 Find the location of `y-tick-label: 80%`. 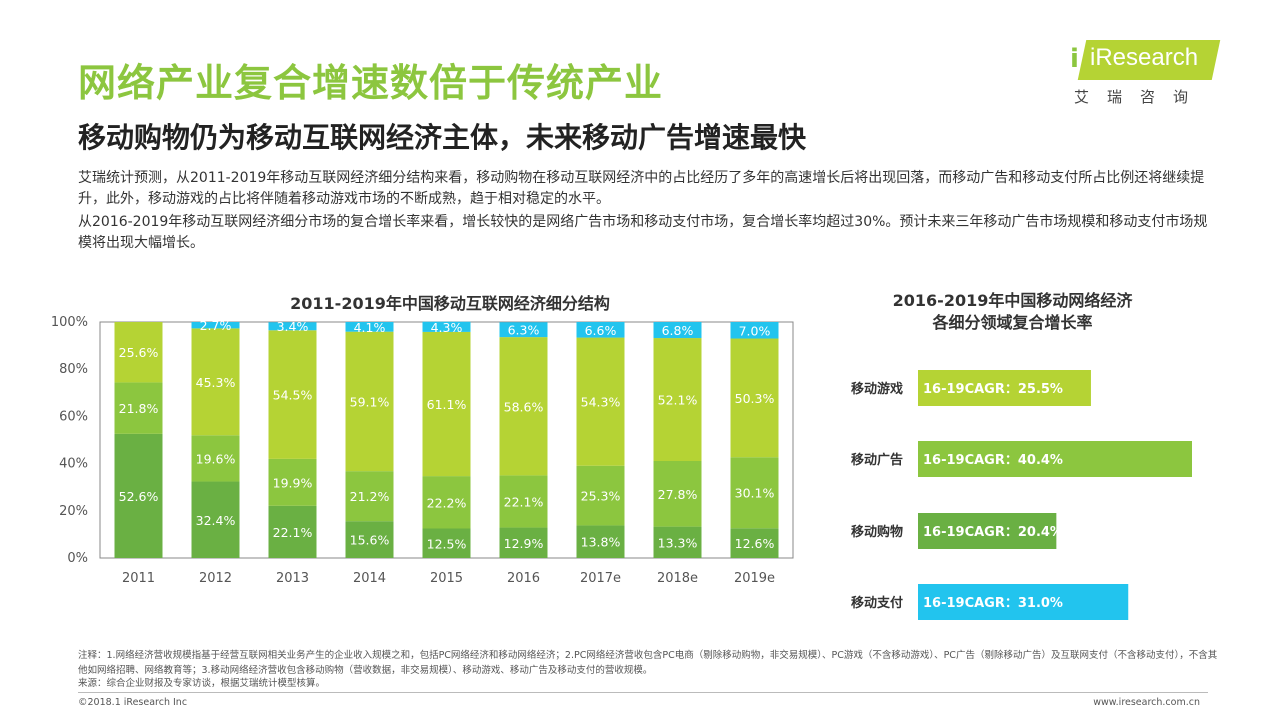

y-tick-label: 80% is located at coordinates (73, 369).